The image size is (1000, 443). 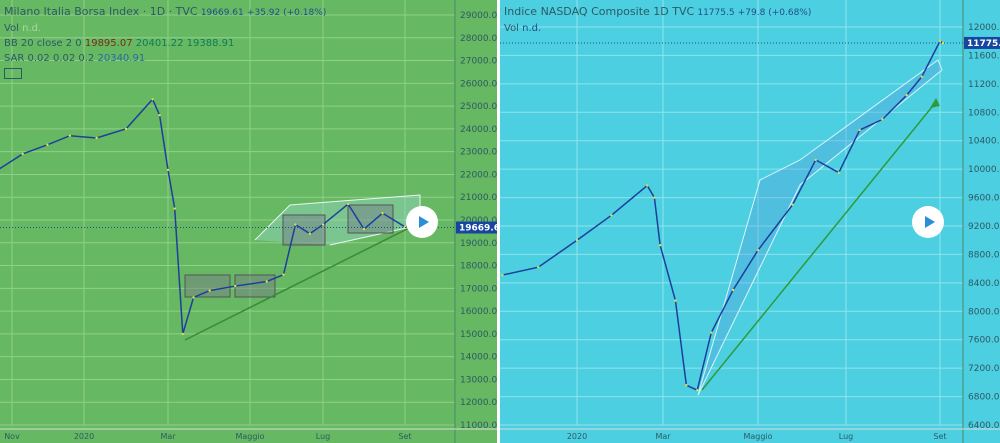 What do you see at coordinates (984, 113) in the screenshot?
I see `y-tick-label: 10800.0` at bounding box center [984, 113].